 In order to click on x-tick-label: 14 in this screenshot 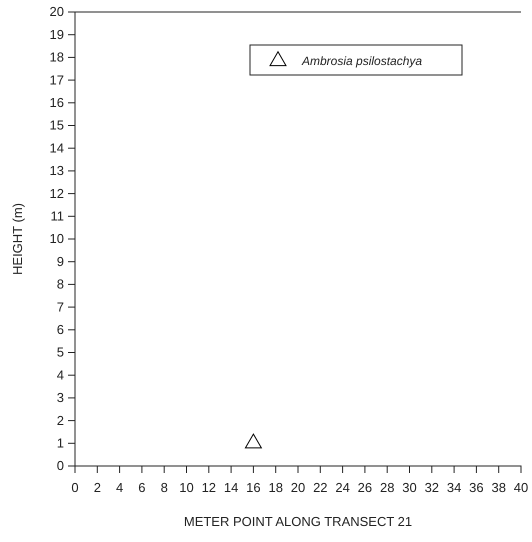, I will do `click(231, 488)`.